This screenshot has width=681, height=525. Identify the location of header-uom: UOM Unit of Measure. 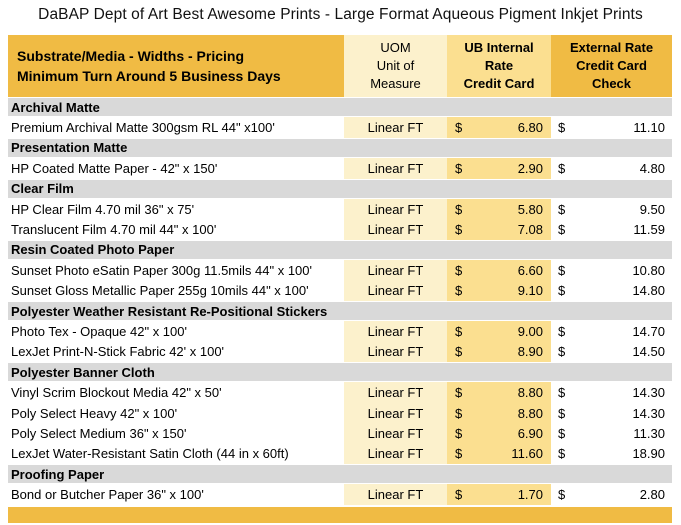
(395, 66).